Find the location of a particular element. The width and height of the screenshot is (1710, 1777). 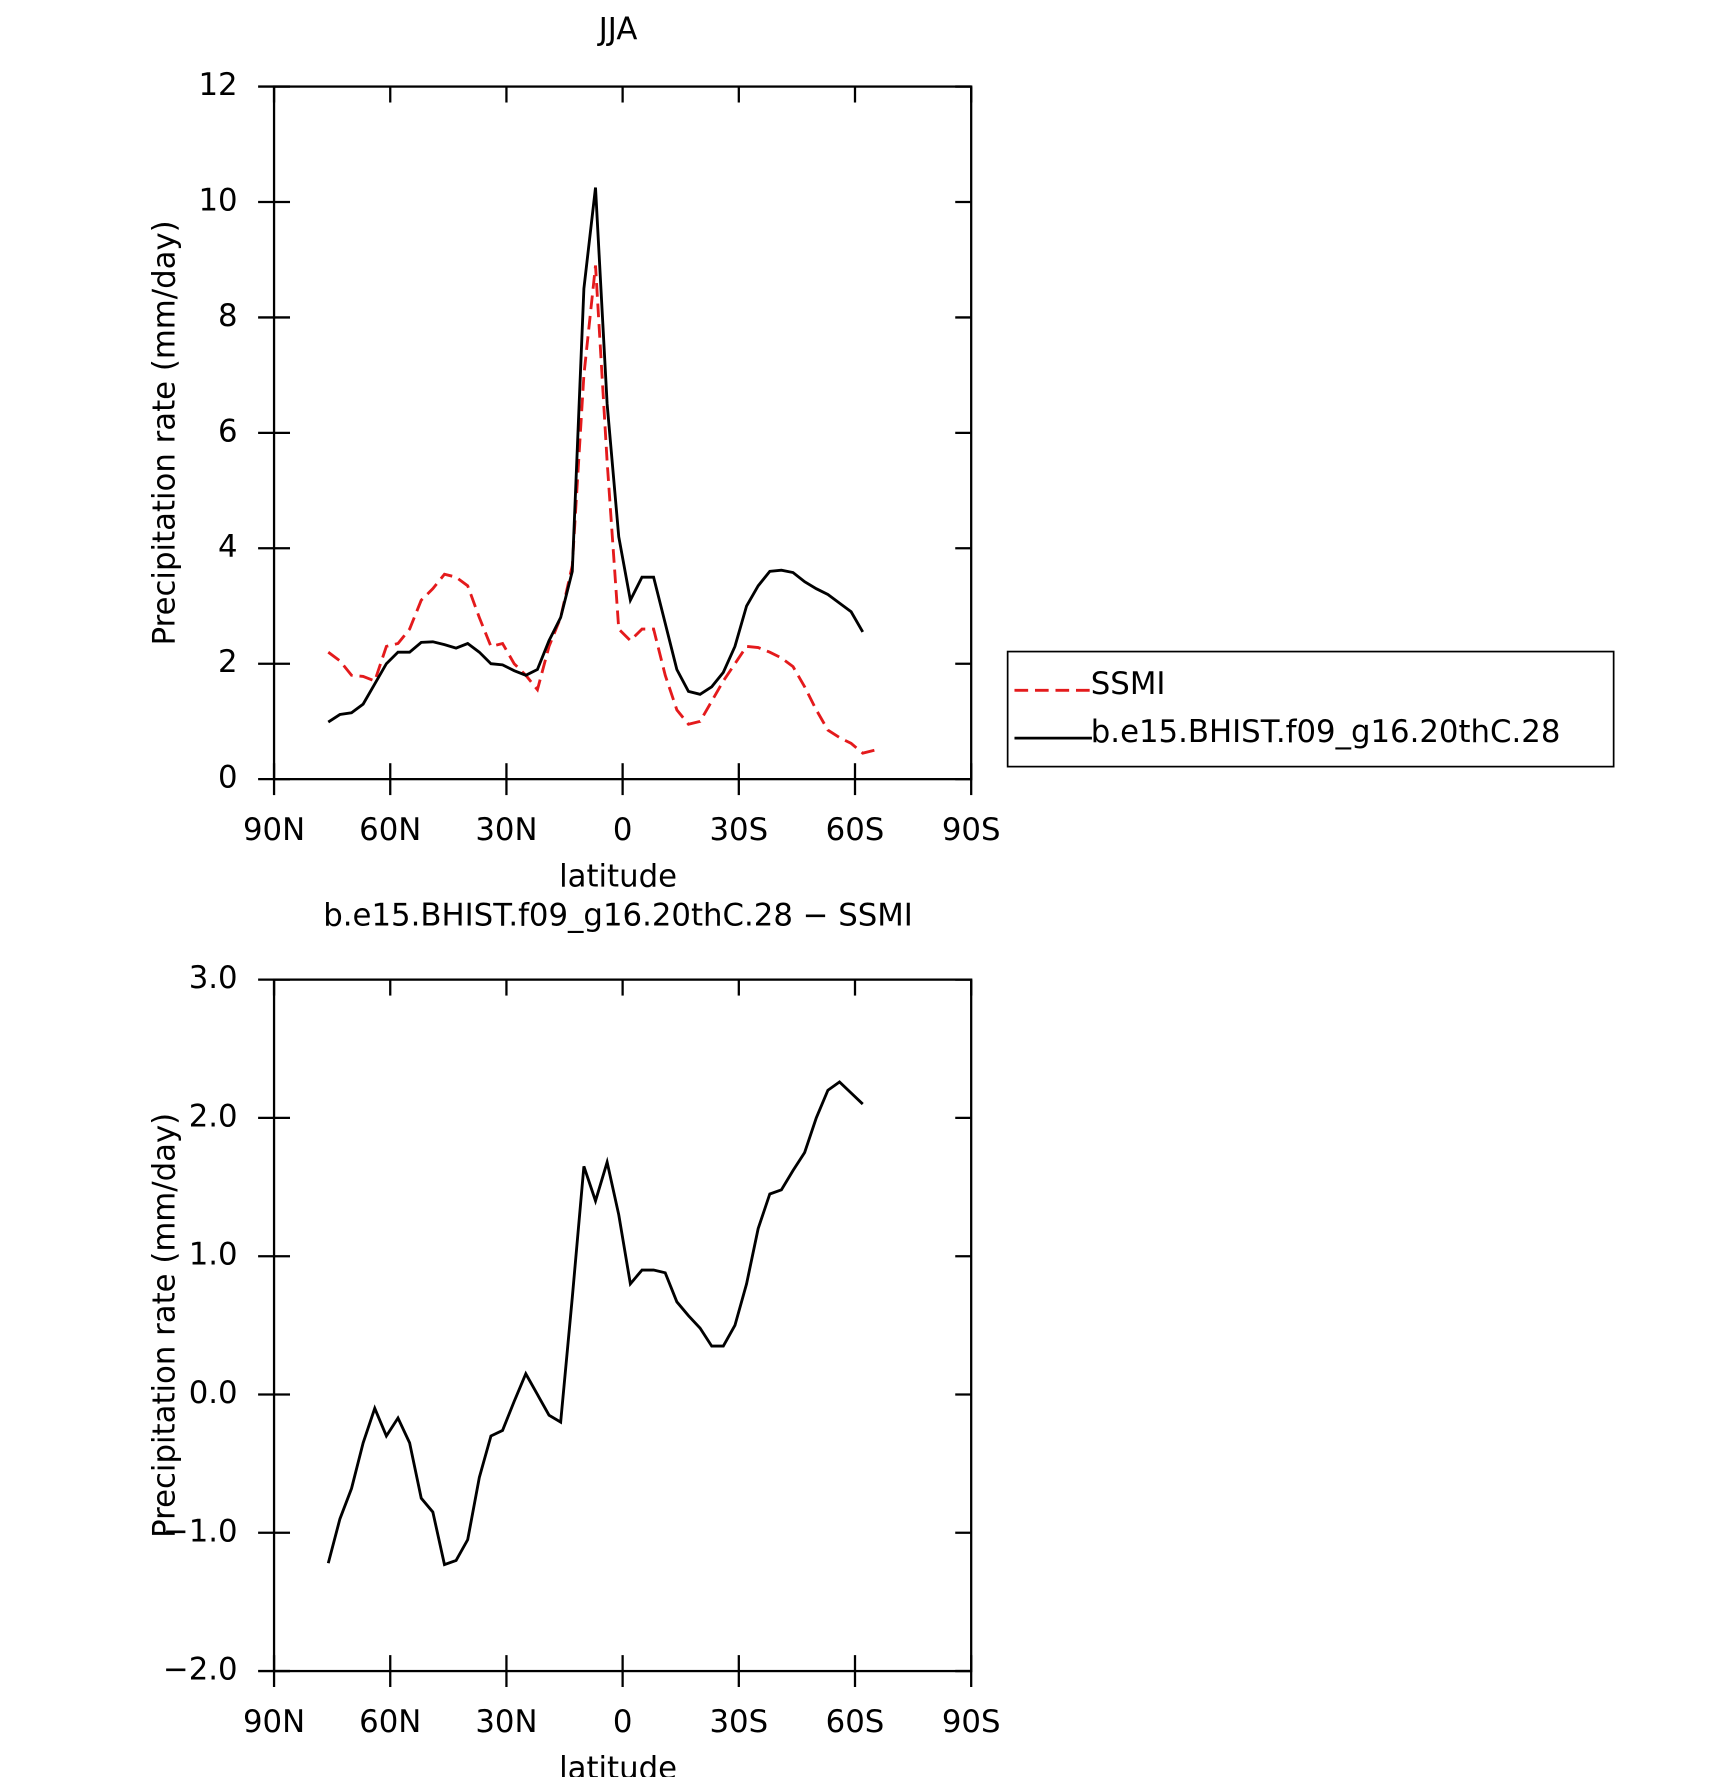

legend-box is located at coordinates (1310, 709).